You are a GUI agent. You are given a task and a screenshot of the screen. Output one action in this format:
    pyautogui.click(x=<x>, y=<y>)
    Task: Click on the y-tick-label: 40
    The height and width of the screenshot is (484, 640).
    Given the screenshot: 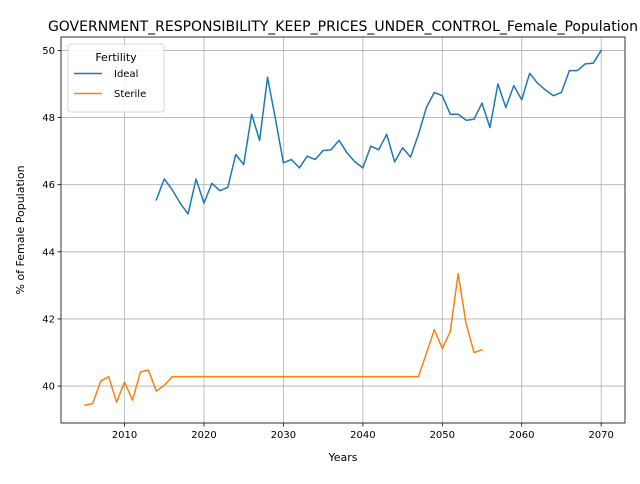 What is the action you would take?
    pyautogui.click(x=48, y=387)
    